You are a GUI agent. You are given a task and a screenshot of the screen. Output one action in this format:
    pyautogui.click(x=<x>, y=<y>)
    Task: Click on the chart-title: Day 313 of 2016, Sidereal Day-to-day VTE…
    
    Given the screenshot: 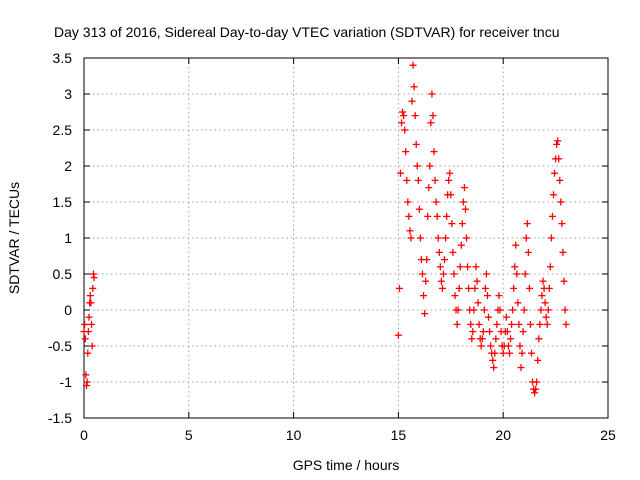 What is the action you would take?
    pyautogui.click(x=307, y=32)
    